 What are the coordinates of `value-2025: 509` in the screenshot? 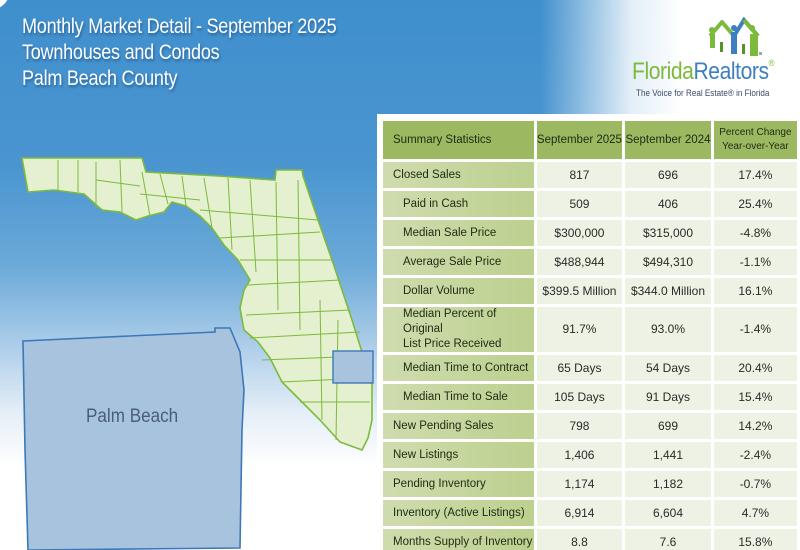 It's located at (579, 204).